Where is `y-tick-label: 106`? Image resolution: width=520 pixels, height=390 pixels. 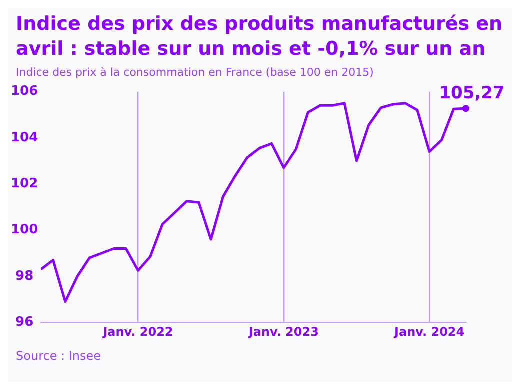
y-tick-label: 106 is located at coordinates (24, 92).